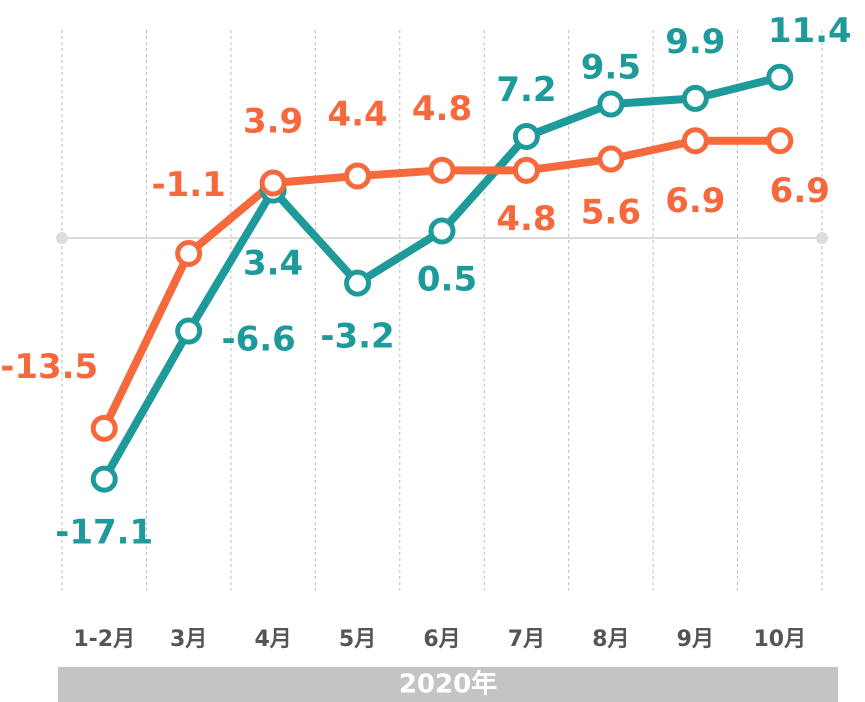 The image size is (865, 702). I want to click on value-label: 9.5, so click(611, 68).